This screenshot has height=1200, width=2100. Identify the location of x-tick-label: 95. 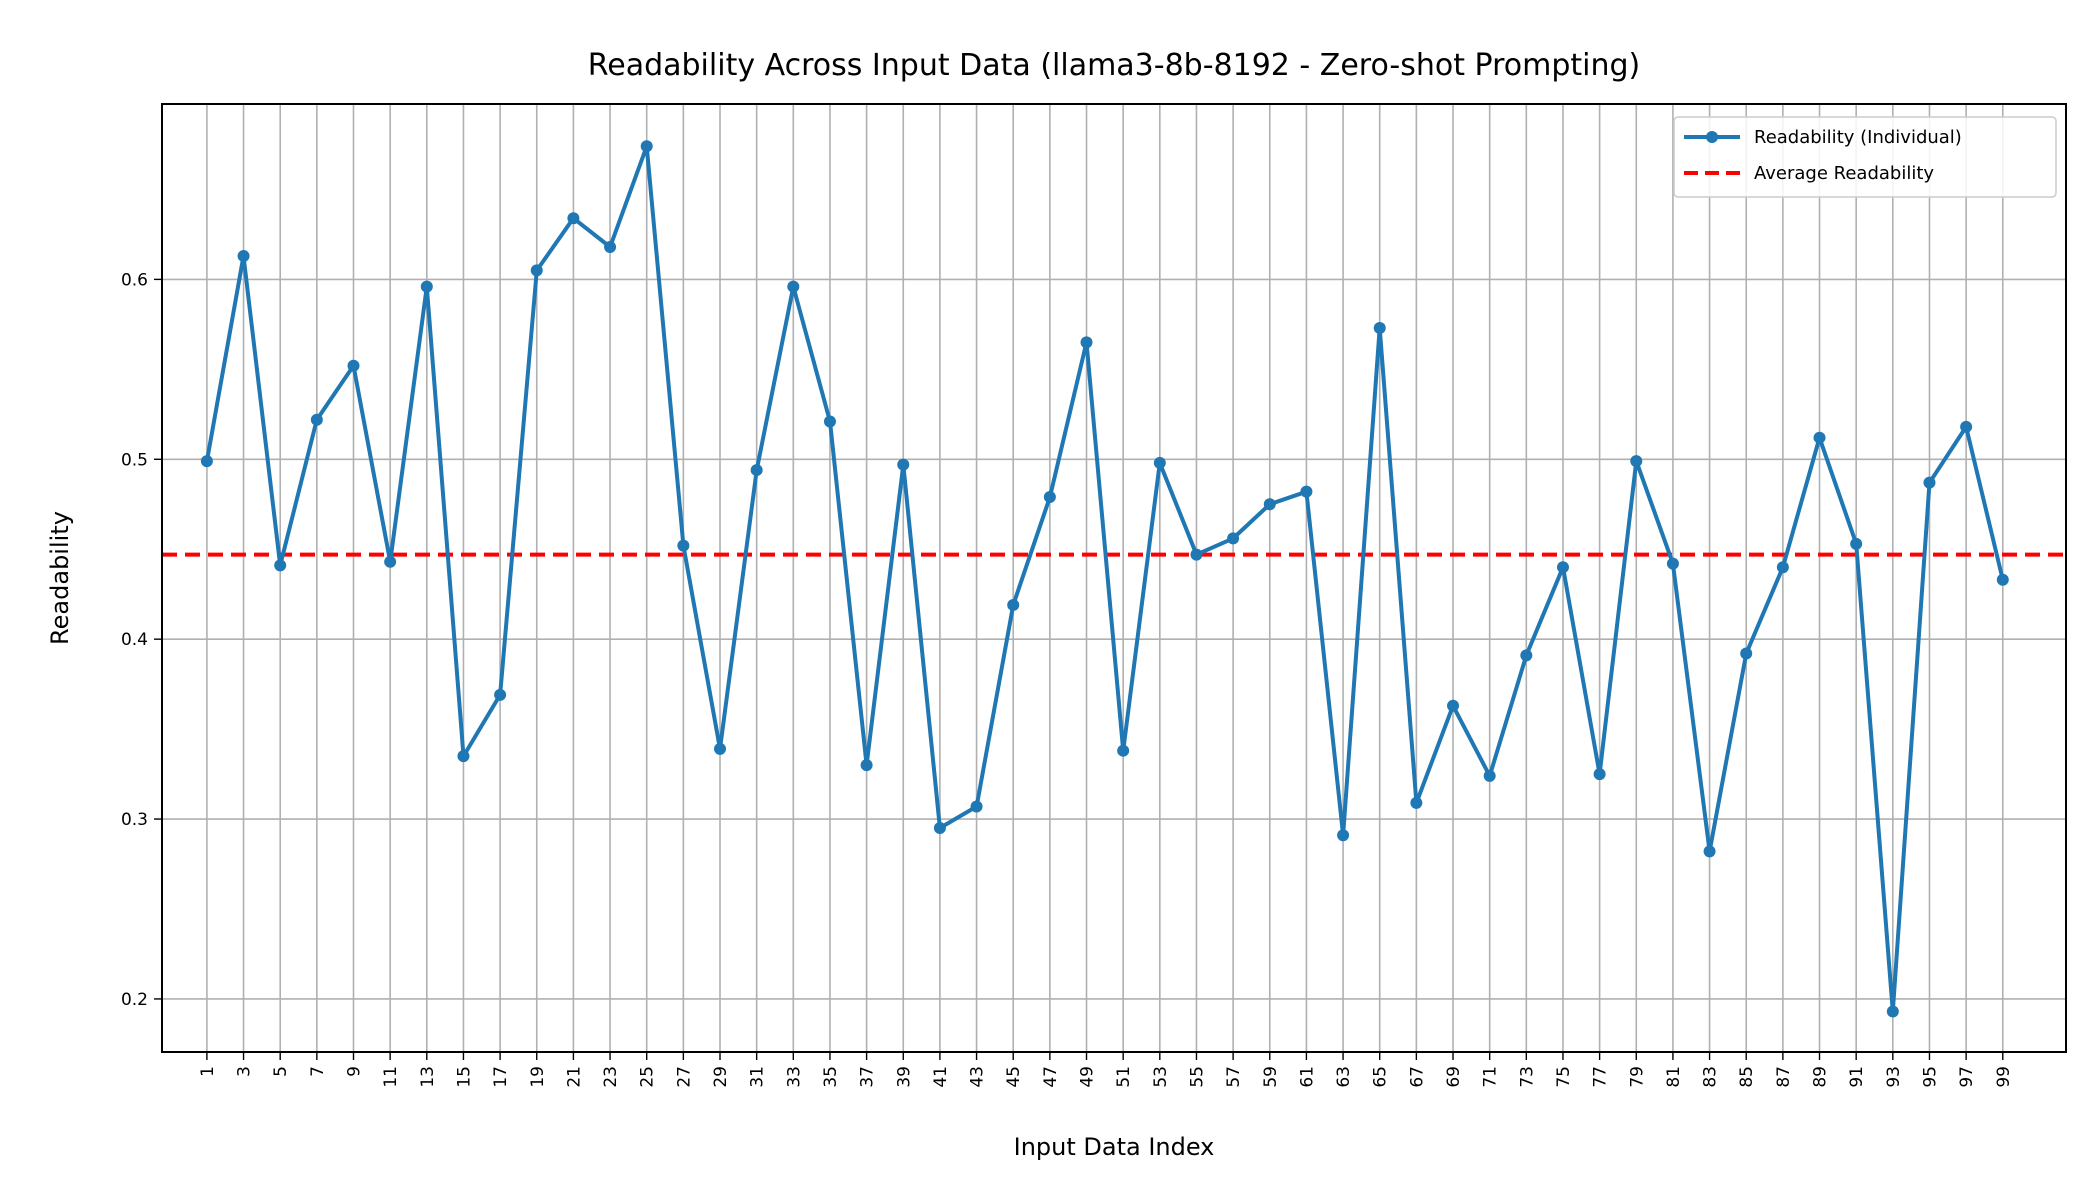
(1930, 1077).